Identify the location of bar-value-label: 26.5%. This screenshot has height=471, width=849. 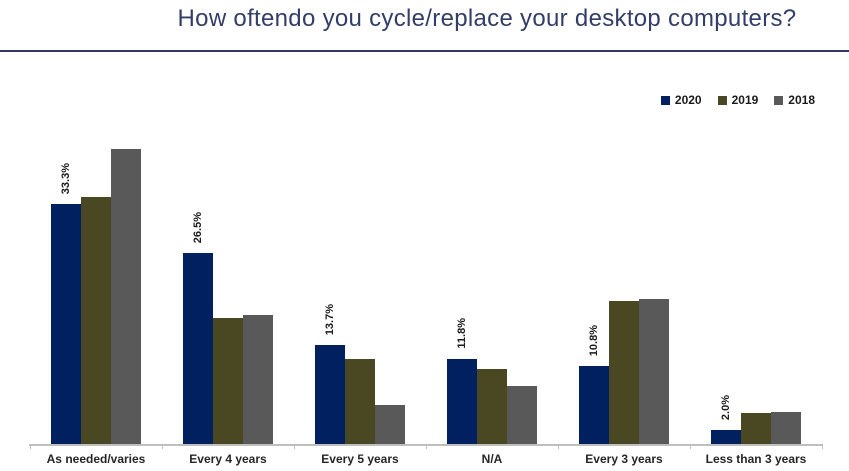
(198, 228).